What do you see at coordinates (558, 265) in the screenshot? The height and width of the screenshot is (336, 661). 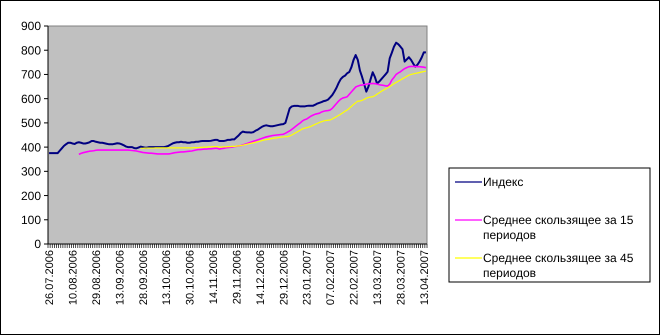 I see `legend-label: Среднее скользящее за 45 периодов` at bounding box center [558, 265].